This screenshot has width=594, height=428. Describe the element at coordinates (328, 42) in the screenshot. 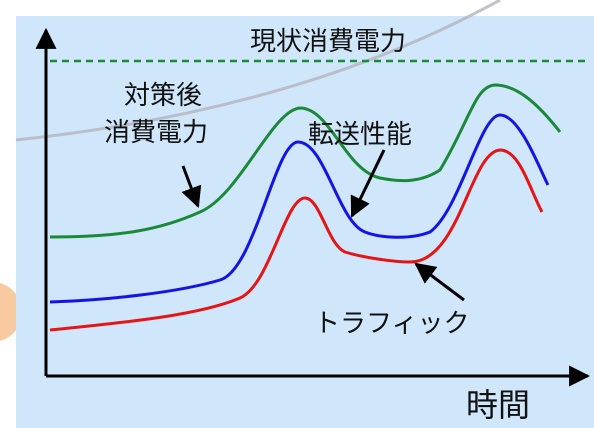

I see `current-power-label: 現状消費電力` at that location.